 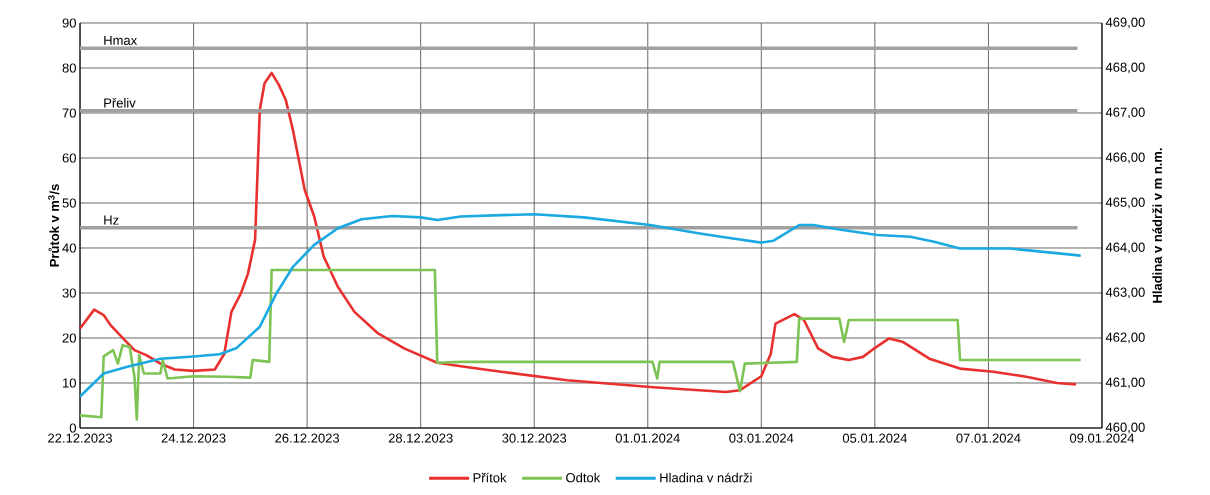 I want to click on y-tick-label: 0, so click(x=72, y=428).